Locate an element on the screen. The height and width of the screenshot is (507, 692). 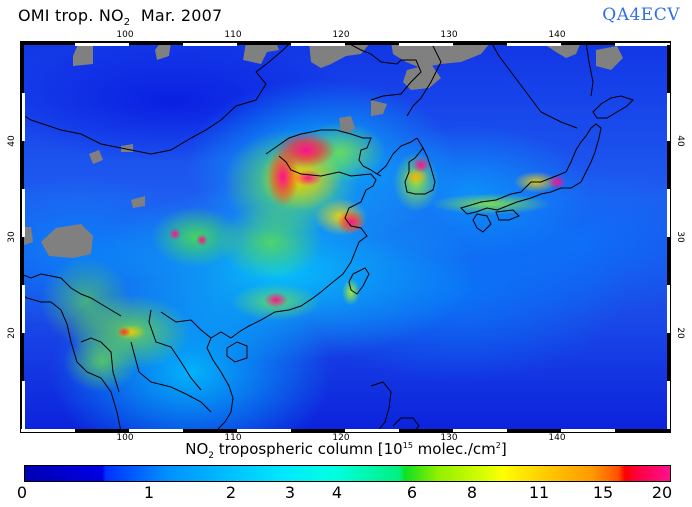
chart-title: OMI trop. NO2 Mar. 2007 is located at coordinates (120, 17).